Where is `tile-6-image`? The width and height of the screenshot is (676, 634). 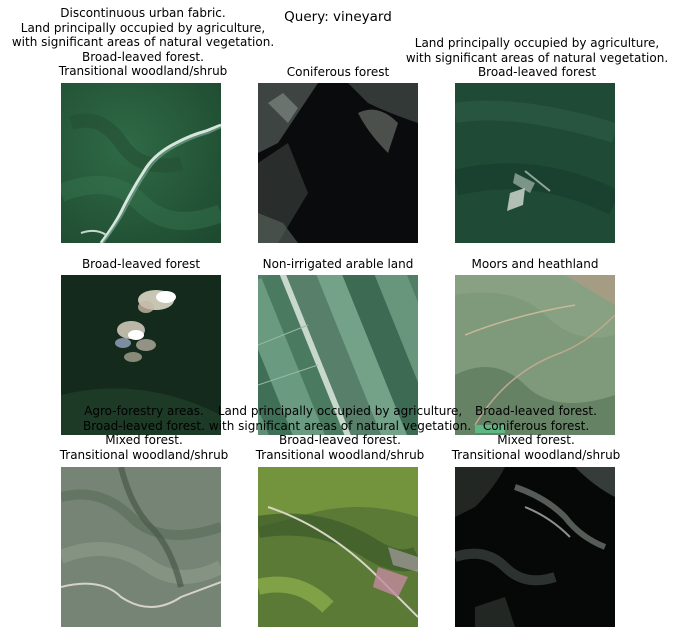 tile-6-image is located at coordinates (535, 355).